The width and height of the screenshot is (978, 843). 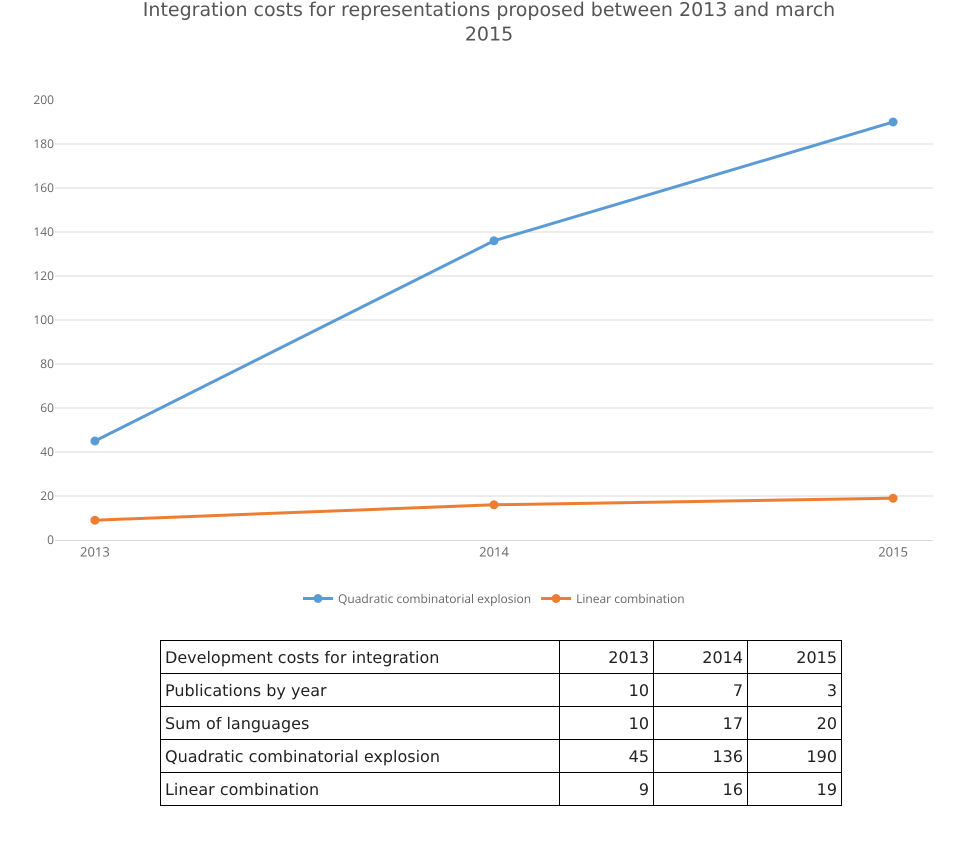 I want to click on category-label: 2015, so click(x=816, y=657).